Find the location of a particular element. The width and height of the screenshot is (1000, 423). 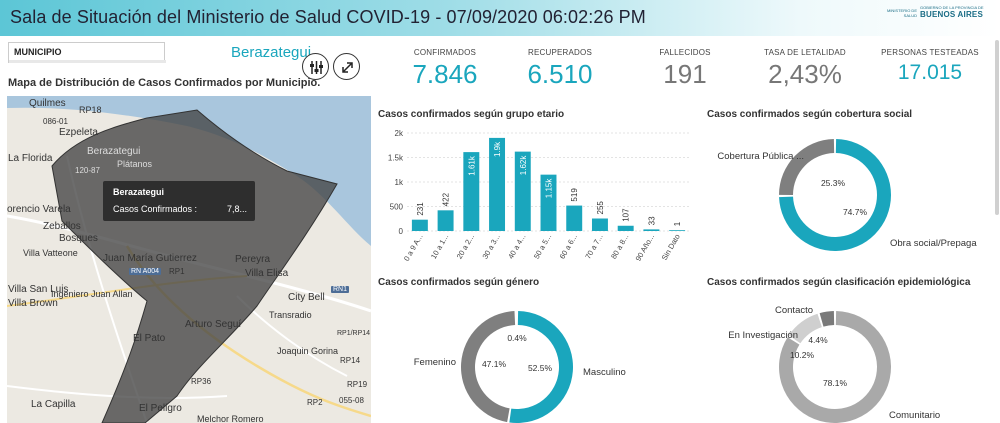

place-label: Plátanos is located at coordinates (135, 164).